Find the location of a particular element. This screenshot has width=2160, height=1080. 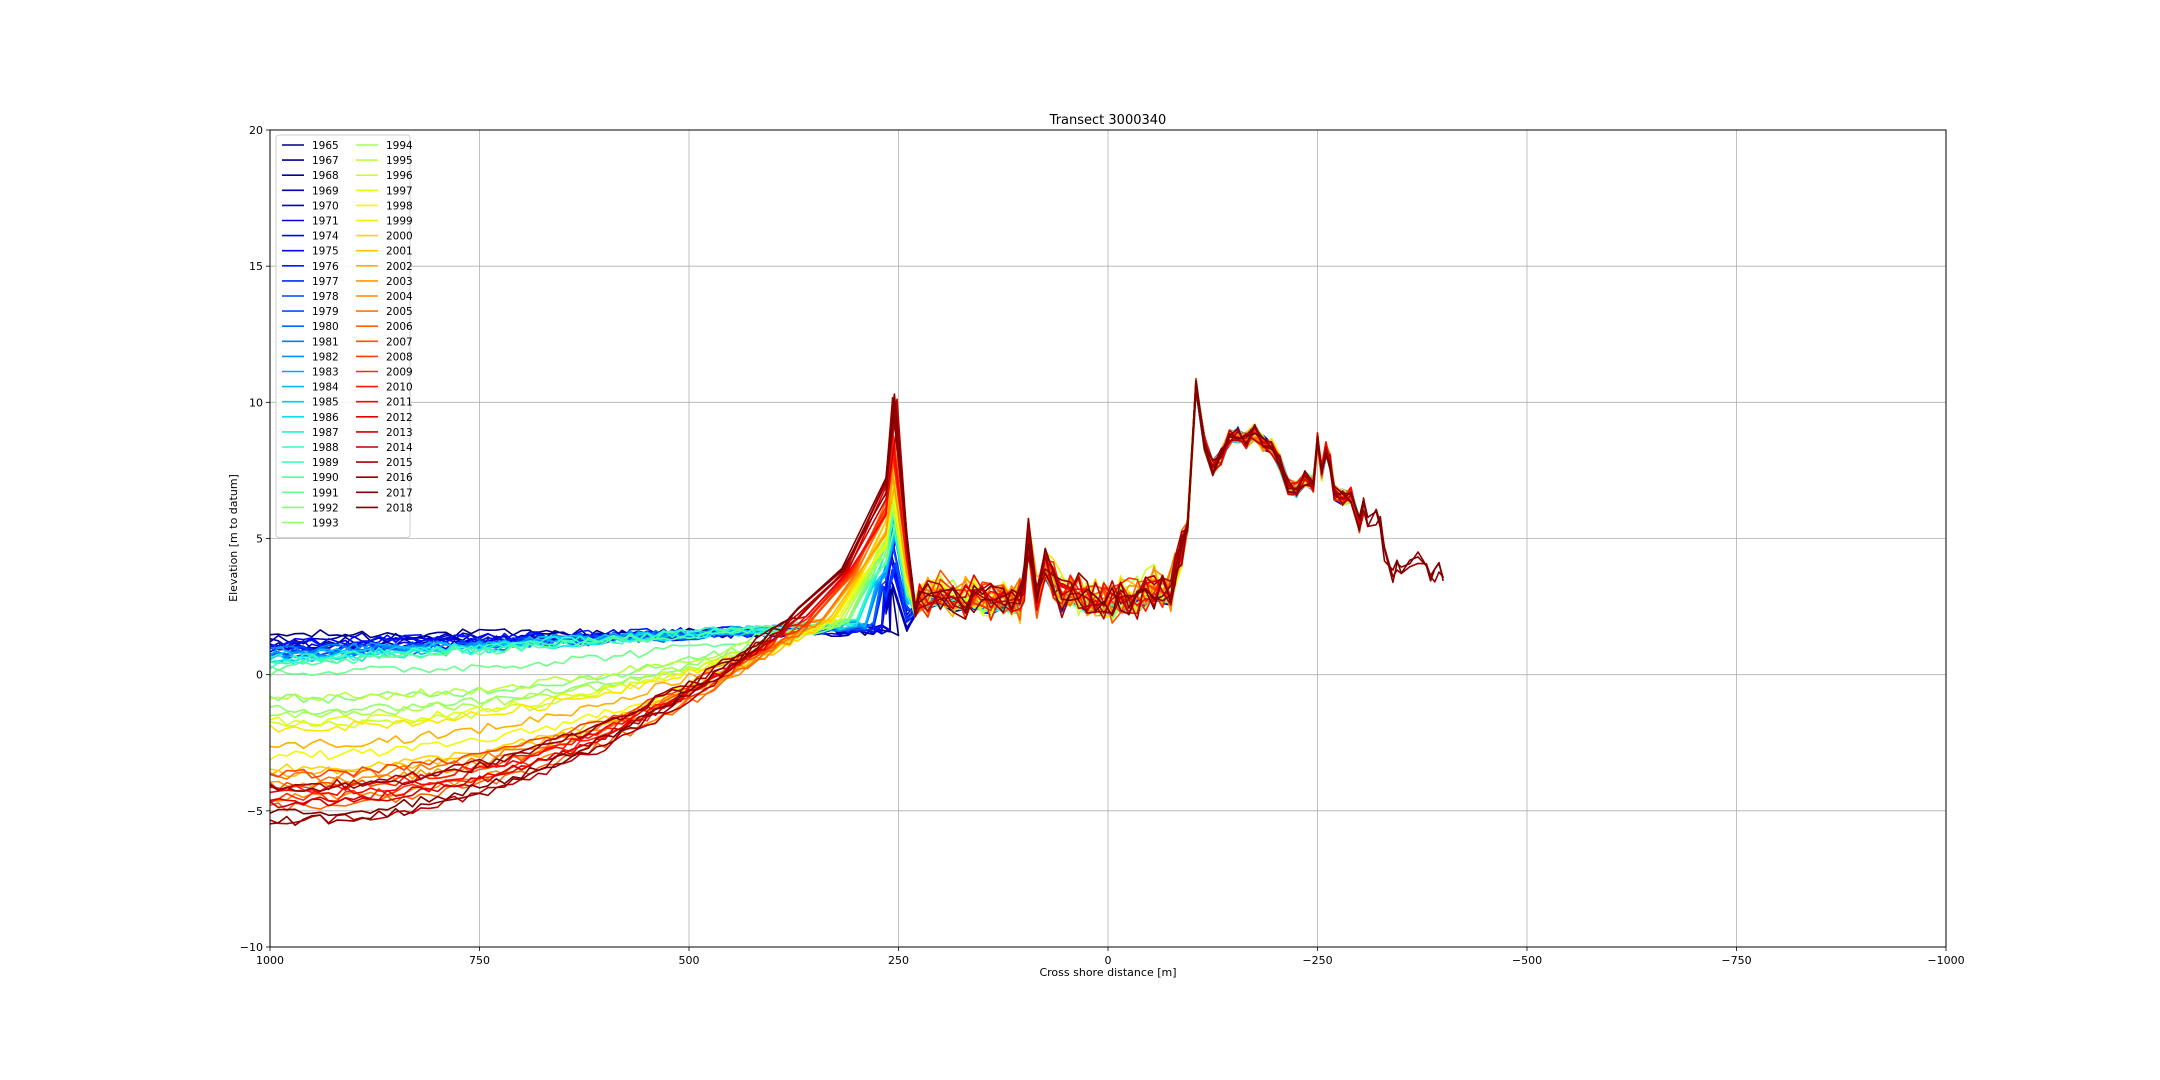

legend-label: 1978 is located at coordinates (325, 297).